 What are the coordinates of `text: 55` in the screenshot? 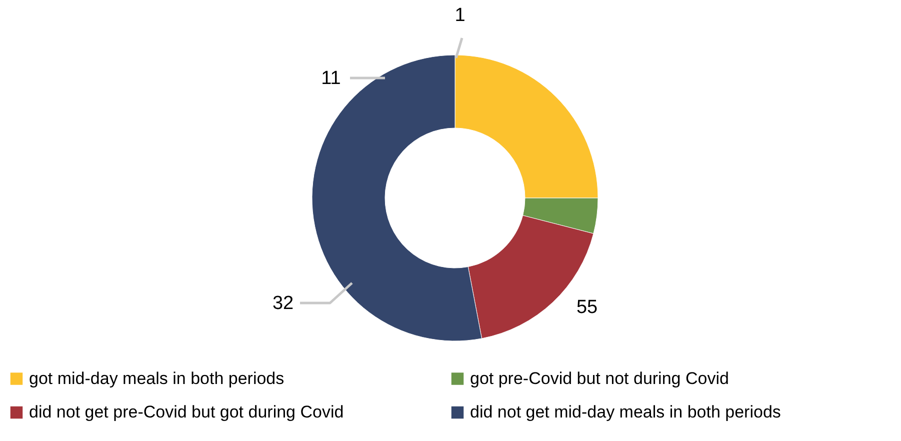 It's located at (587, 307).